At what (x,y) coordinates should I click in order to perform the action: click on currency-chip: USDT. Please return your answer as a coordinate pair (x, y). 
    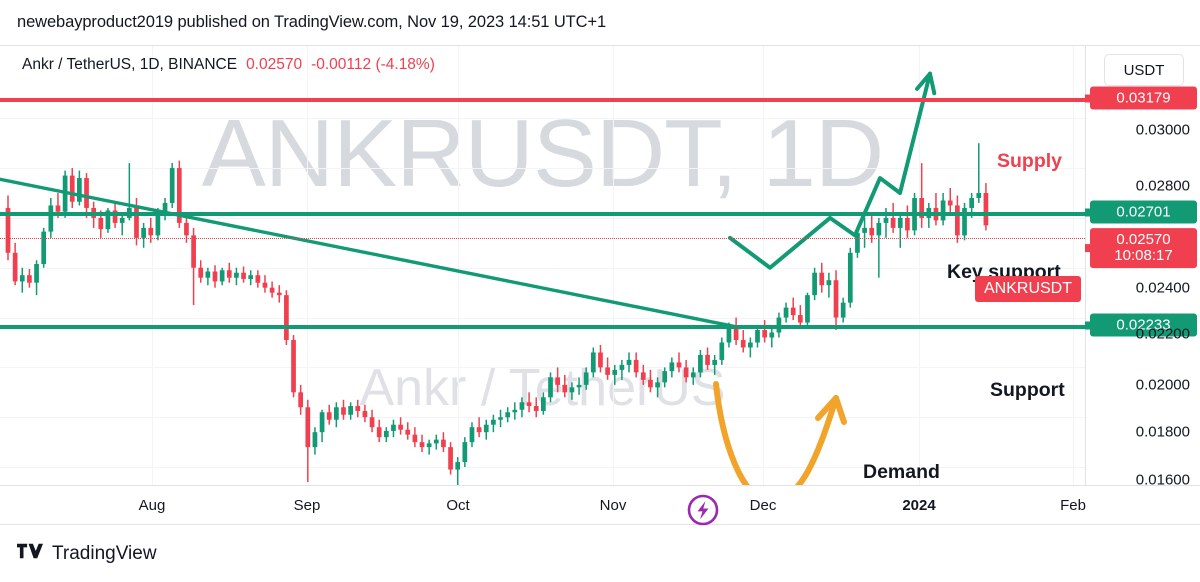
    Looking at the image, I should click on (1144, 70).